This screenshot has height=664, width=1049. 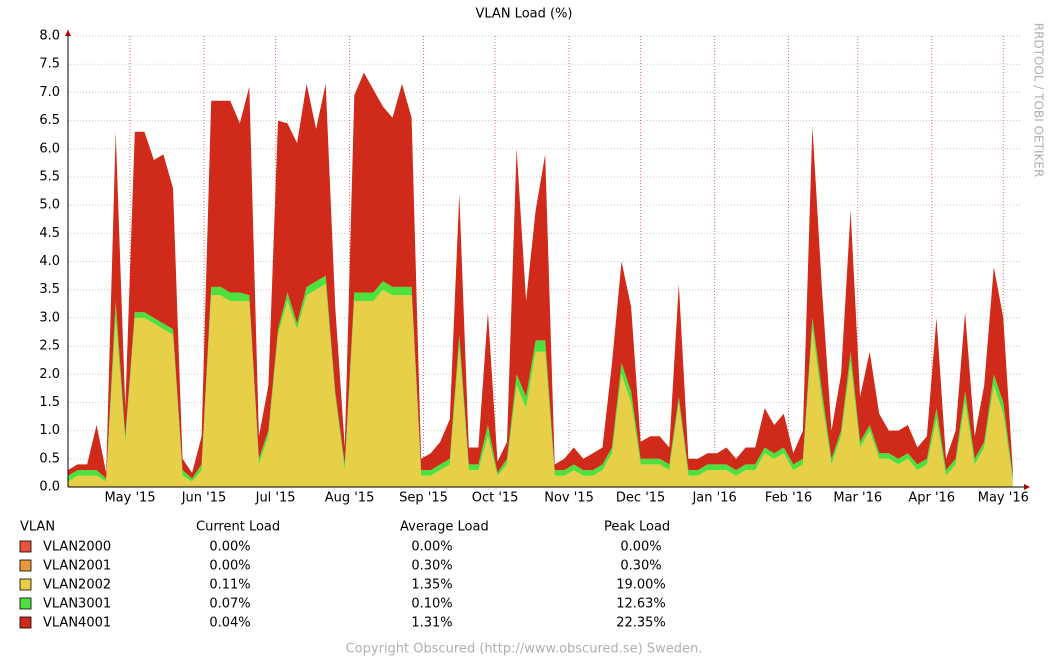 What do you see at coordinates (49, 402) in the screenshot?
I see `y-tick-label: 1.5` at bounding box center [49, 402].